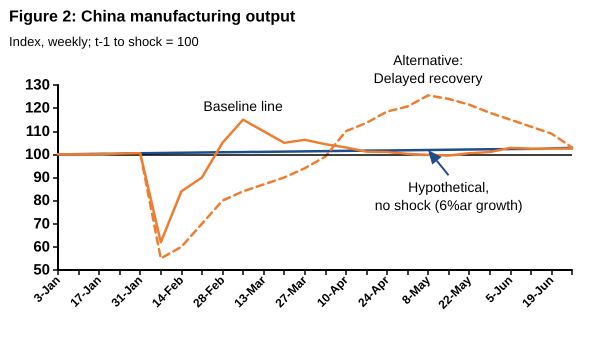 This screenshot has width=600, height=359. I want to click on y-tick-label: 50, so click(41, 270).